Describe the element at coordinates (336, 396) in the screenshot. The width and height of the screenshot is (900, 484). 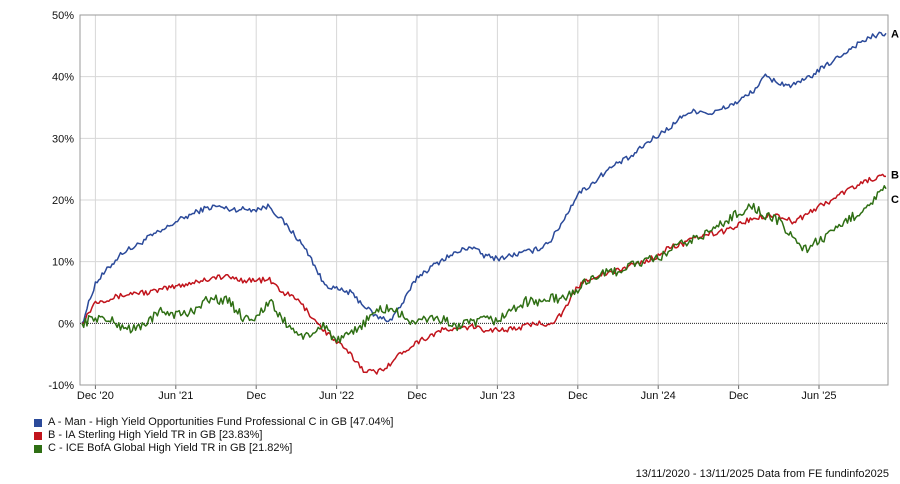
I see `x-tick-label: Jun '22` at that location.